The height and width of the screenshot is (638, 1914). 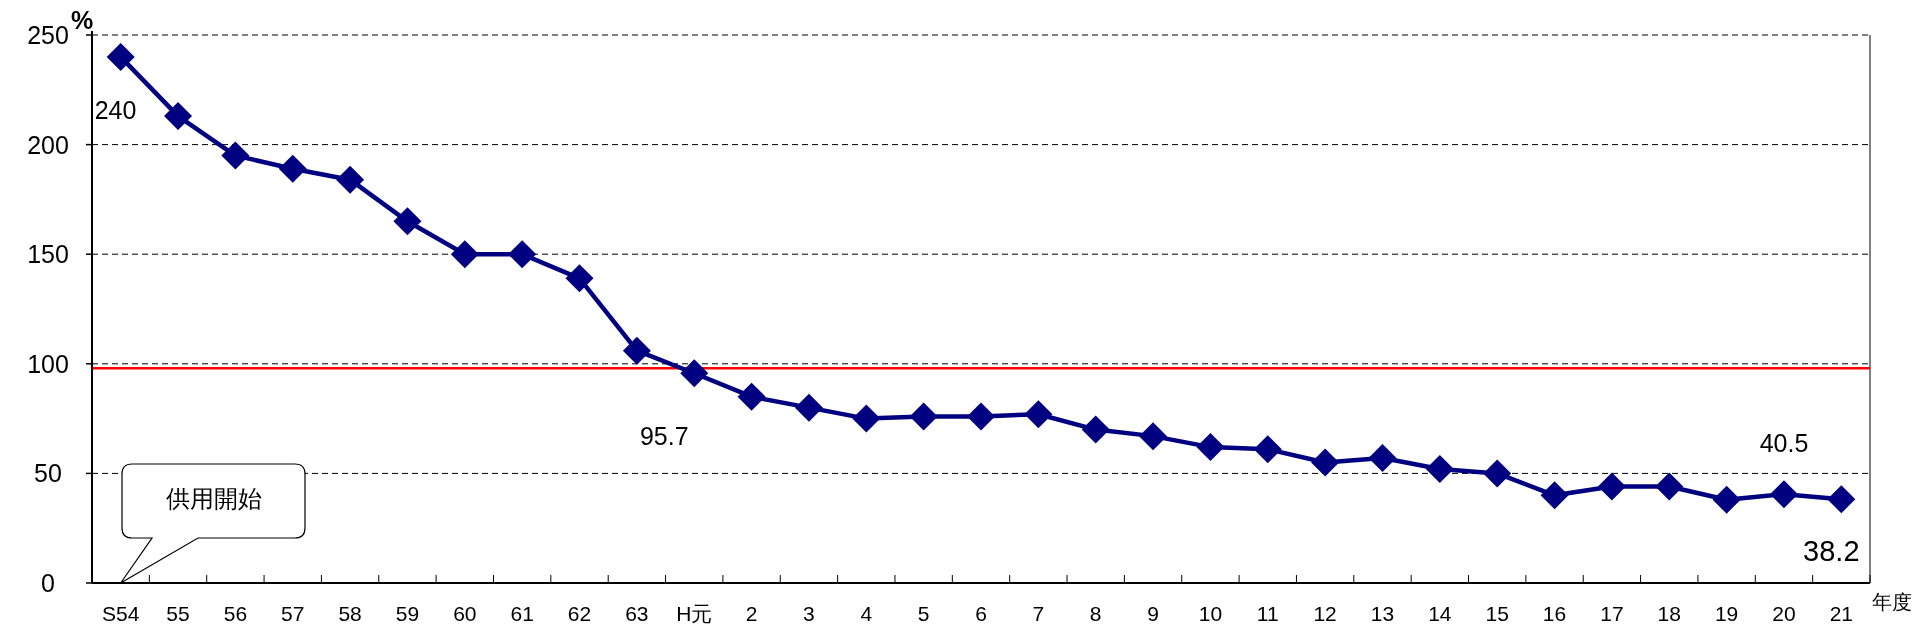 What do you see at coordinates (809, 613) in the screenshot?
I see `x-tick-label: 3` at bounding box center [809, 613].